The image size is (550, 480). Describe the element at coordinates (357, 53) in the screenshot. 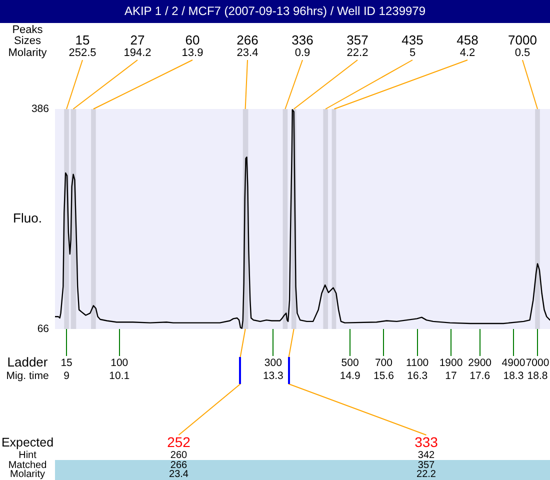

I see `annotation: 22.2` at that location.